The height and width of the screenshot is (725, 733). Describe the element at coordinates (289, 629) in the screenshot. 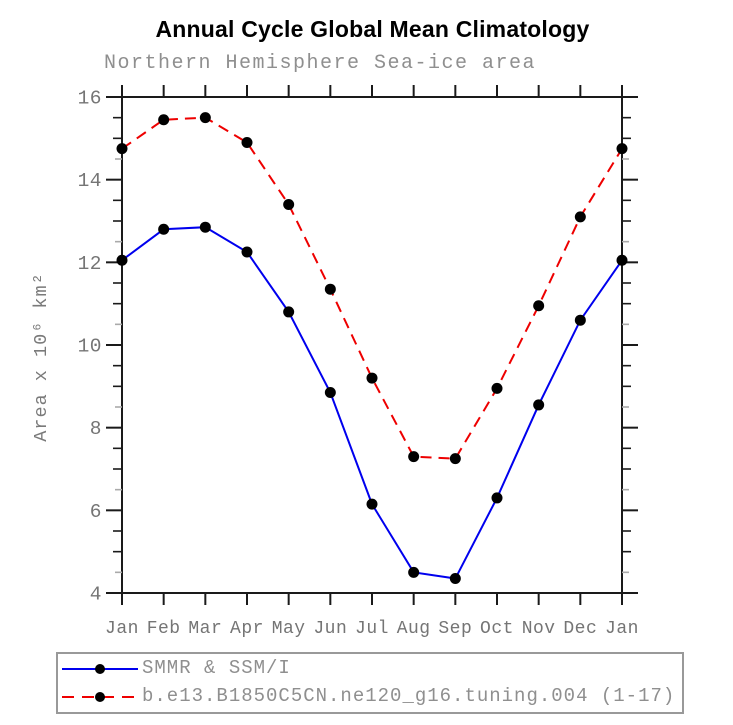

I see `x-tick-label: May` at that location.